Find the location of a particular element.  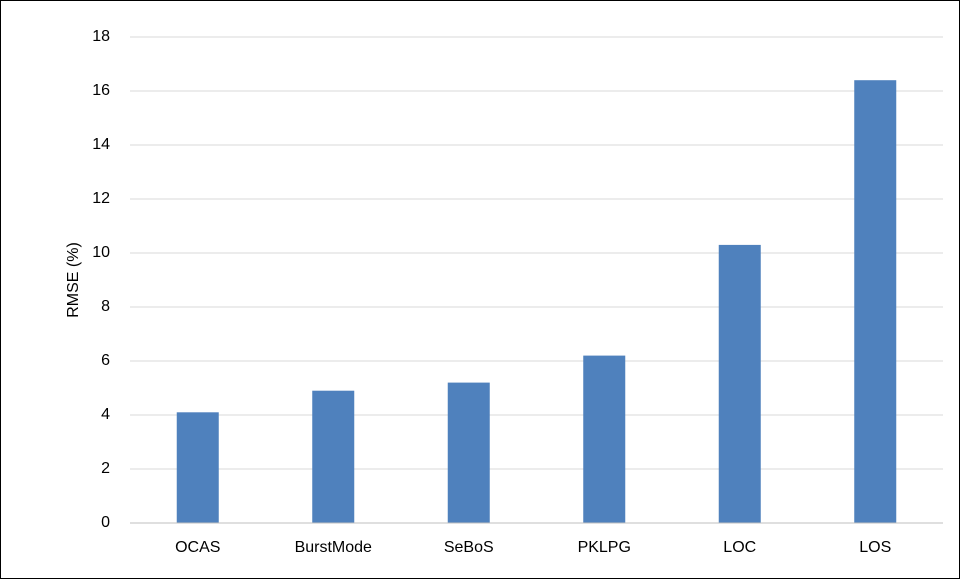

x-tick-label: SeBoS is located at coordinates (469, 547).